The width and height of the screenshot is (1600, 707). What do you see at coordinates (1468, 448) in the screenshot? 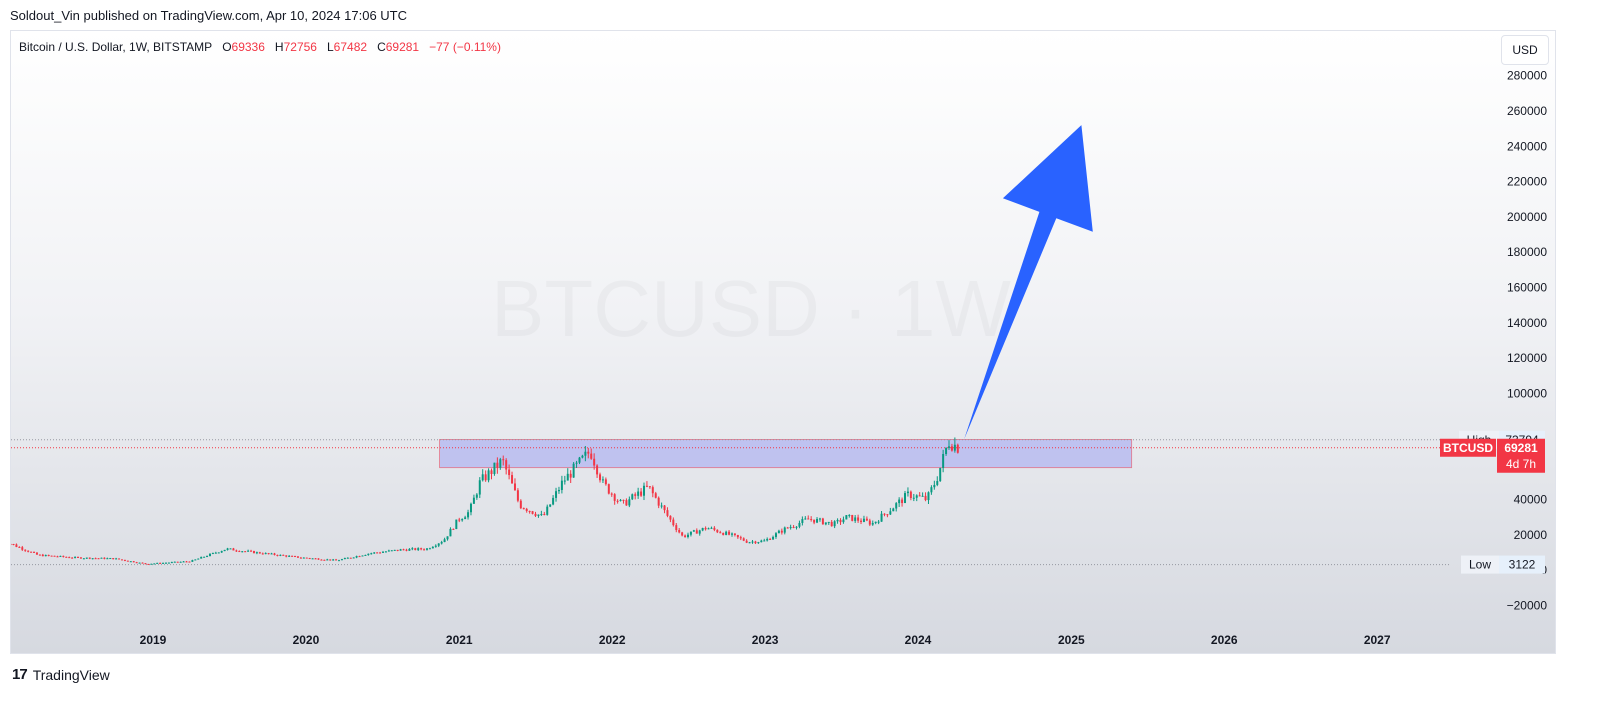
I see `symbol-badge-text: BTCUSD` at bounding box center [1468, 448].